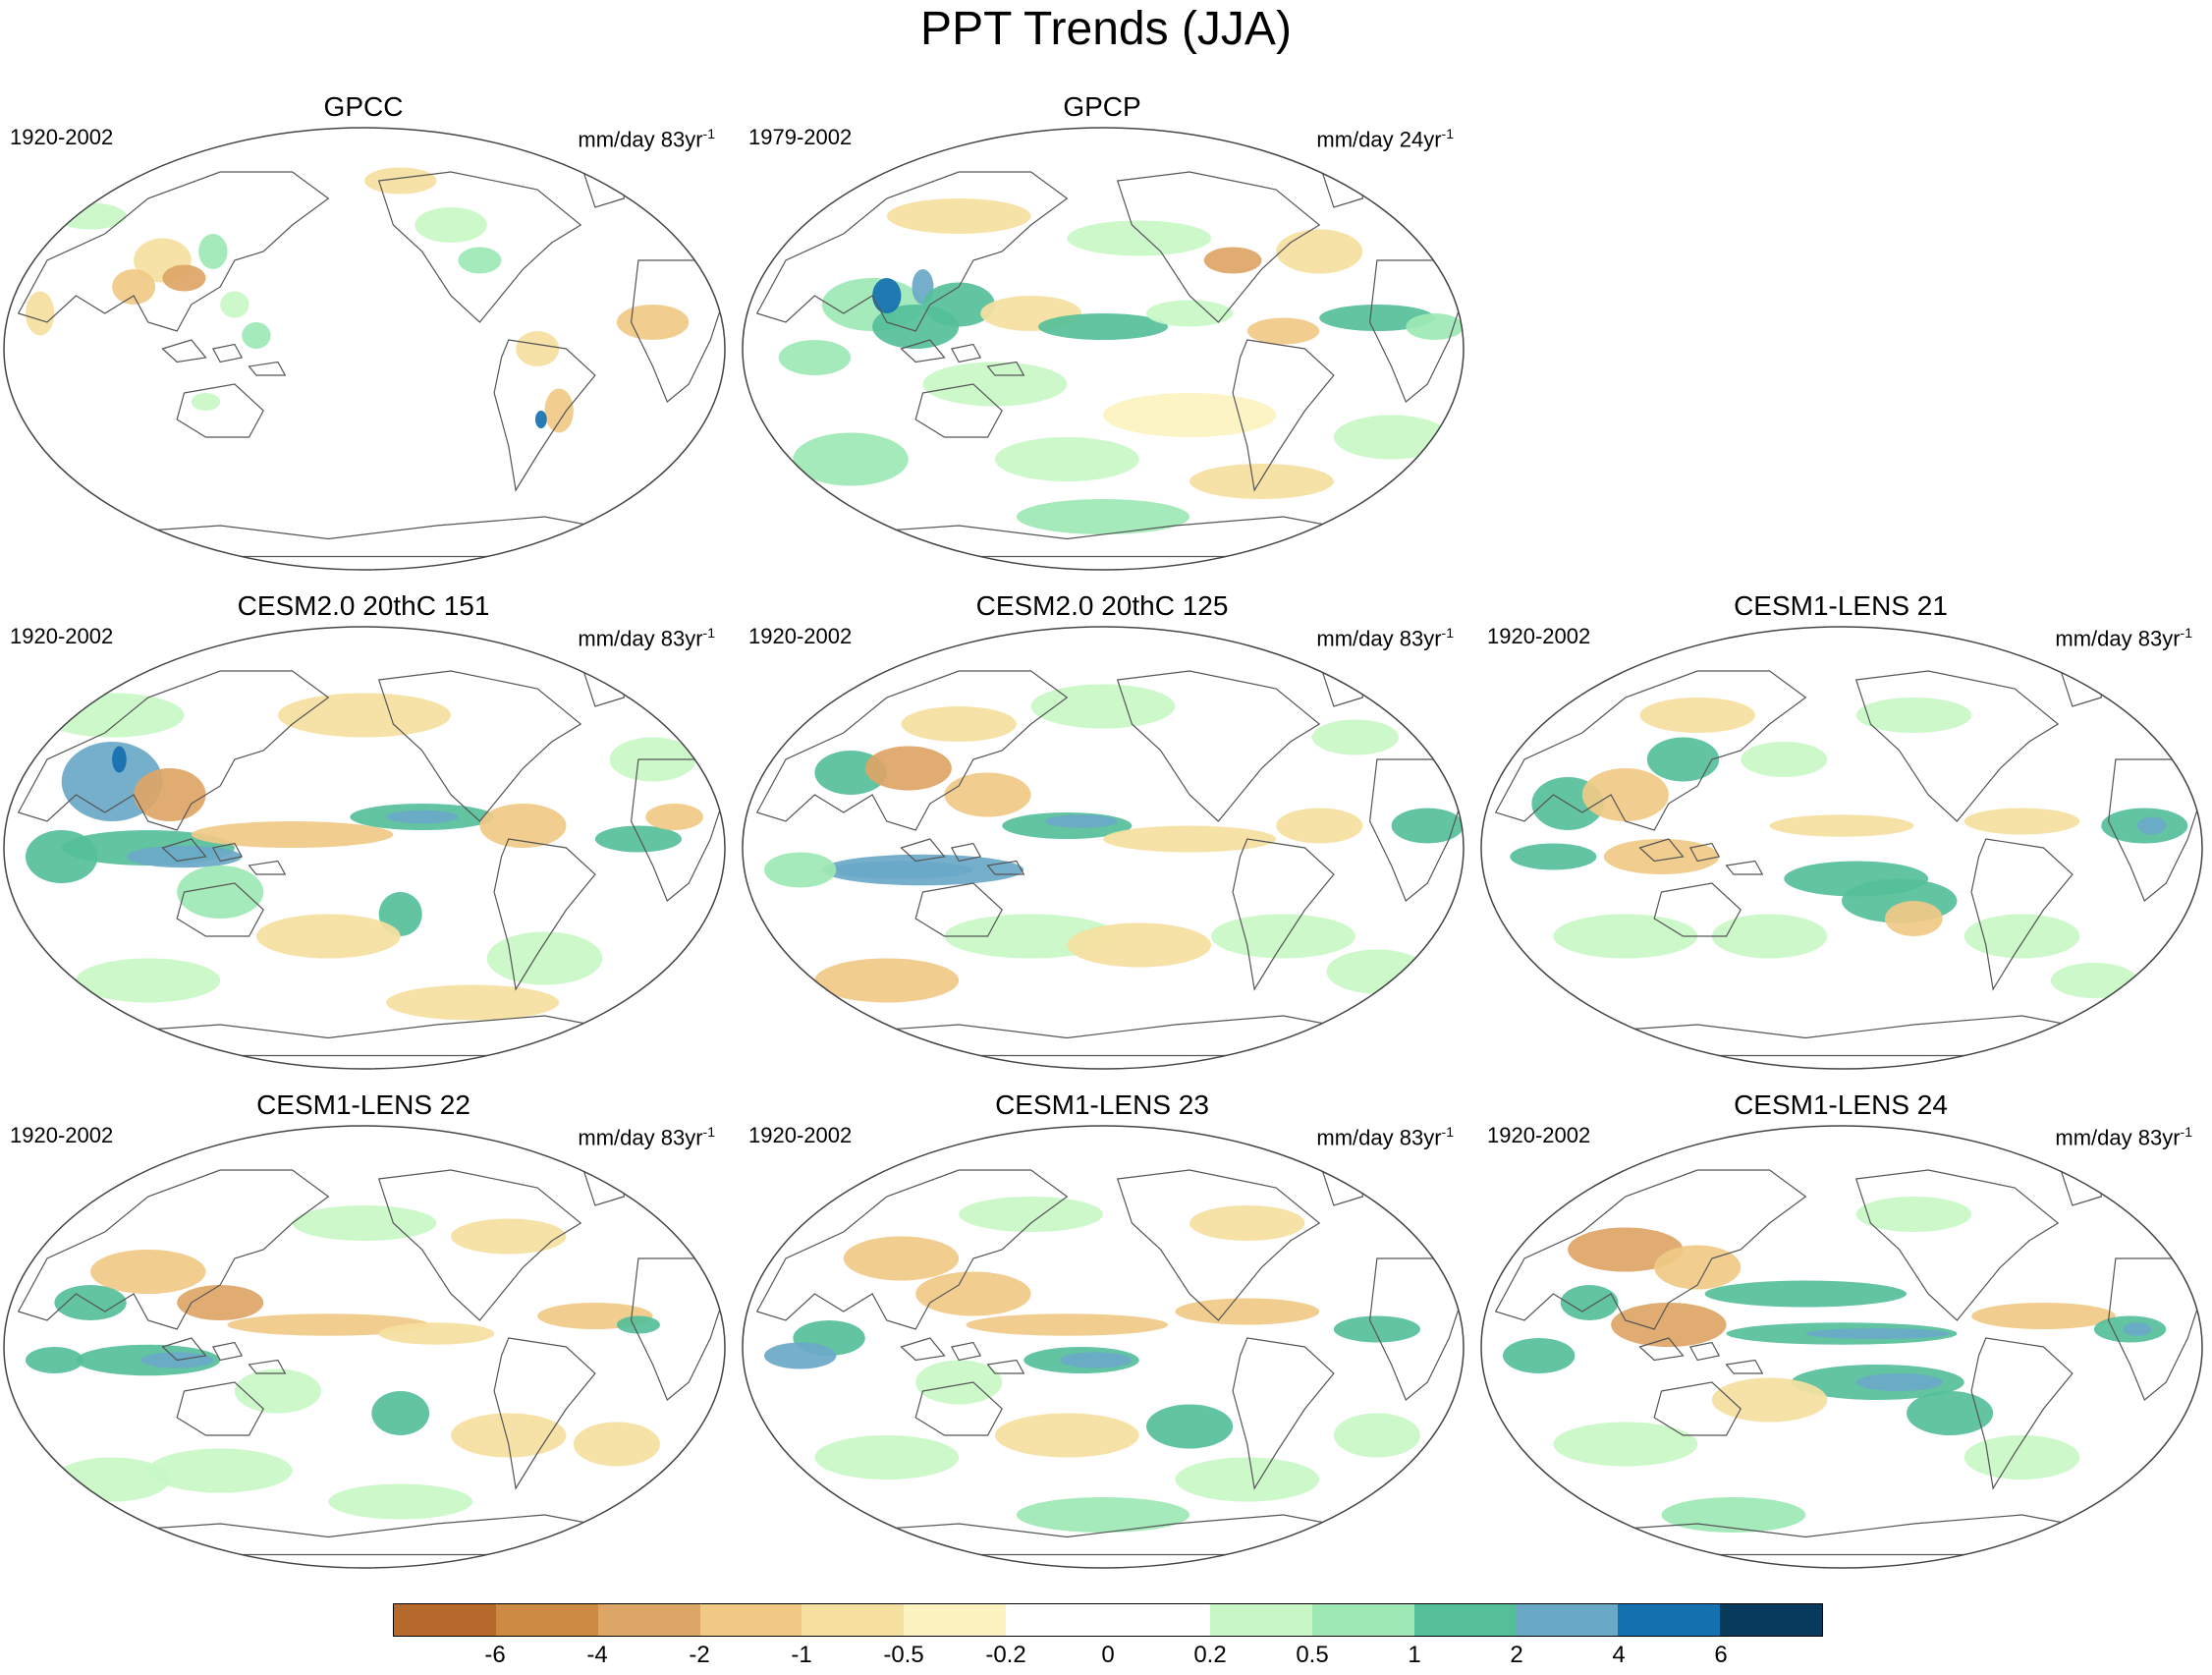 This screenshot has width=2212, height=1675. What do you see at coordinates (2186, 633) in the screenshot?
I see `units-exponent: -1` at bounding box center [2186, 633].